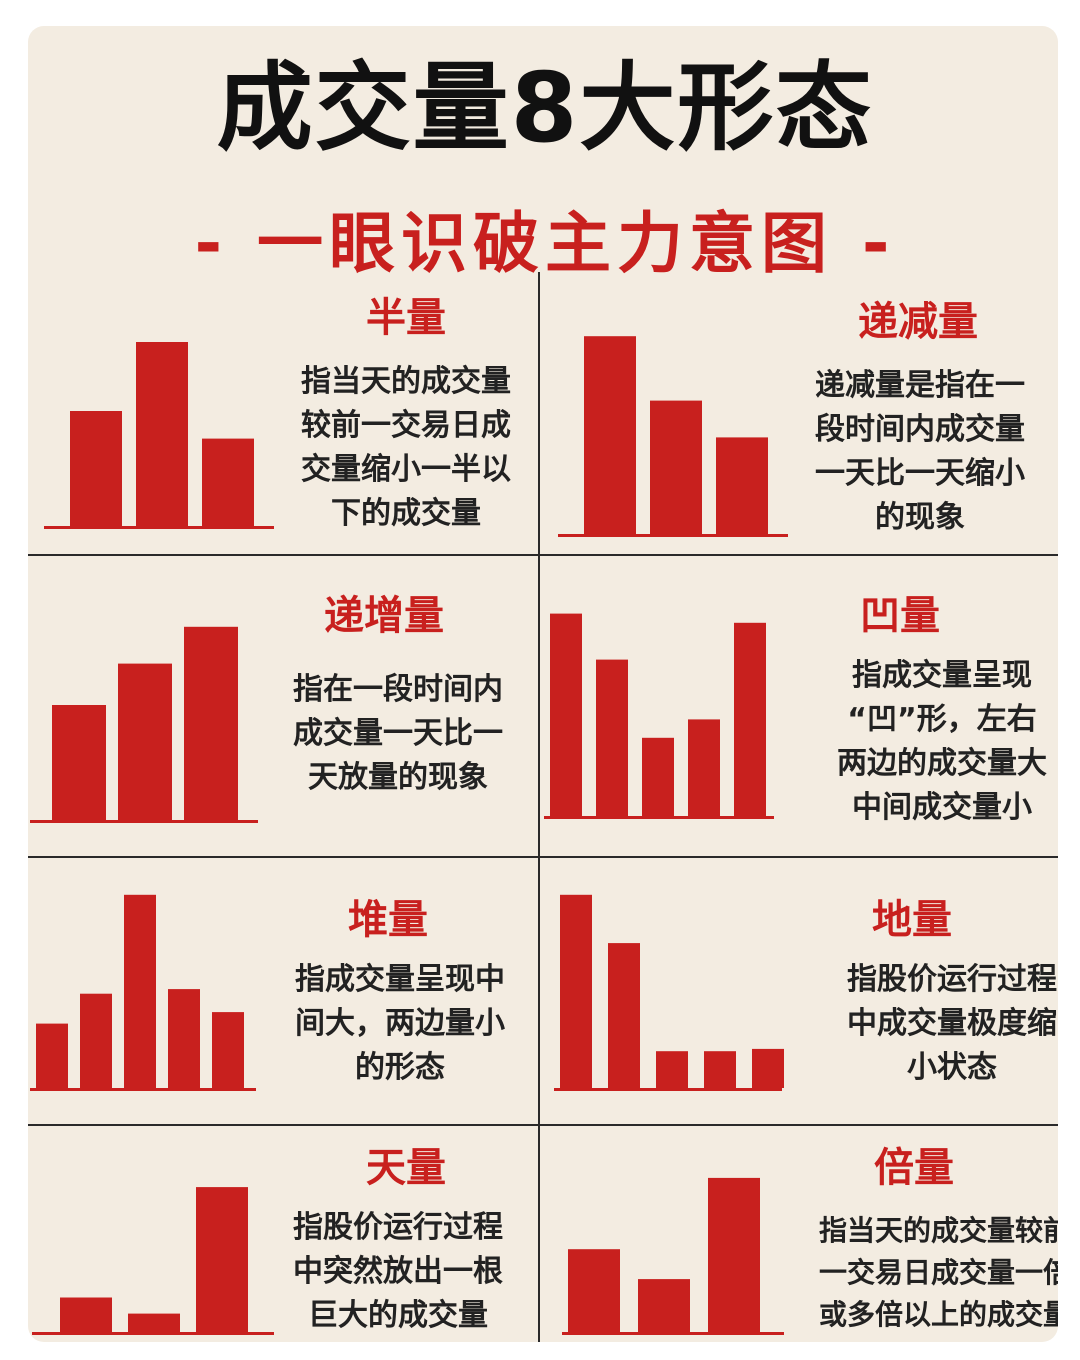 This screenshot has width=1080, height=1360. I want to click on description-line: 小状态, so click(952, 1067).